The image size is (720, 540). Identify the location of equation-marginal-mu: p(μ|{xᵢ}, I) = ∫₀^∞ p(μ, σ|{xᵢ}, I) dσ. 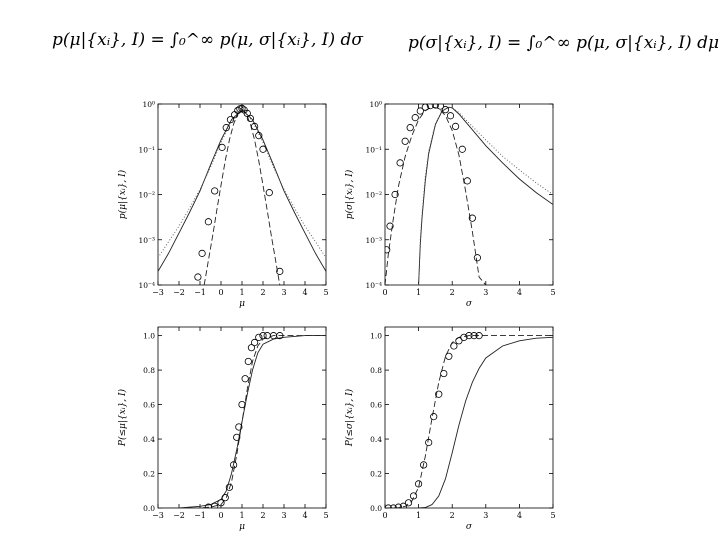
(208, 40).